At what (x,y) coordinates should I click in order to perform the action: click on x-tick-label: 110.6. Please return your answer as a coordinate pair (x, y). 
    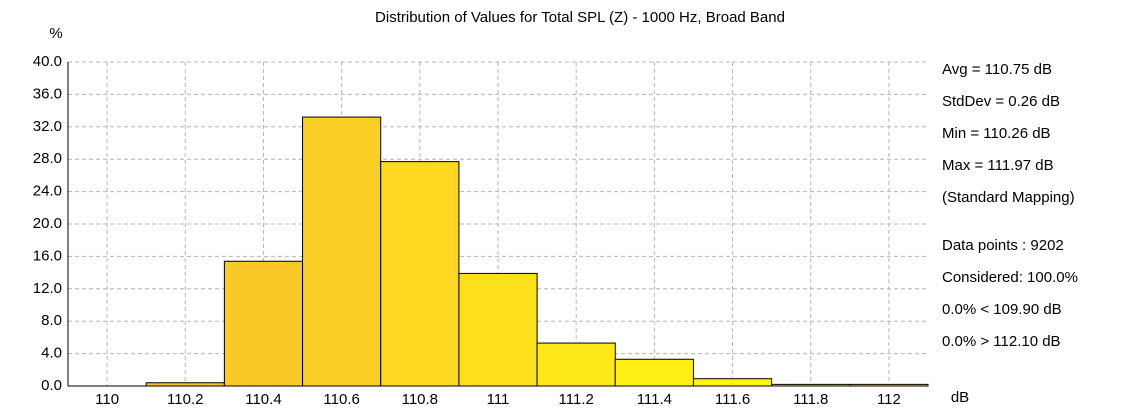
    Looking at the image, I should click on (341, 399).